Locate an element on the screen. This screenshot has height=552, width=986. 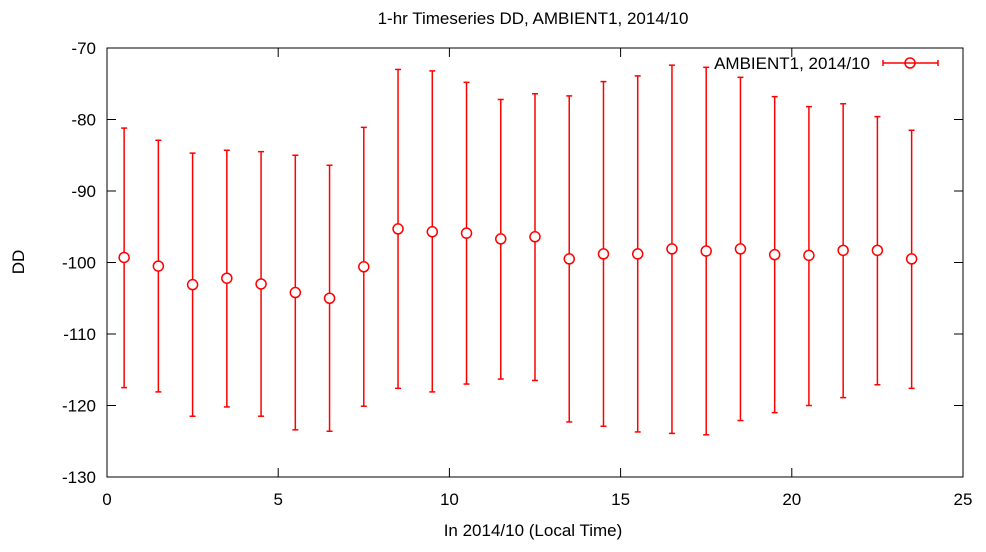
y-tick-label: -110 is located at coordinates (79, 334).